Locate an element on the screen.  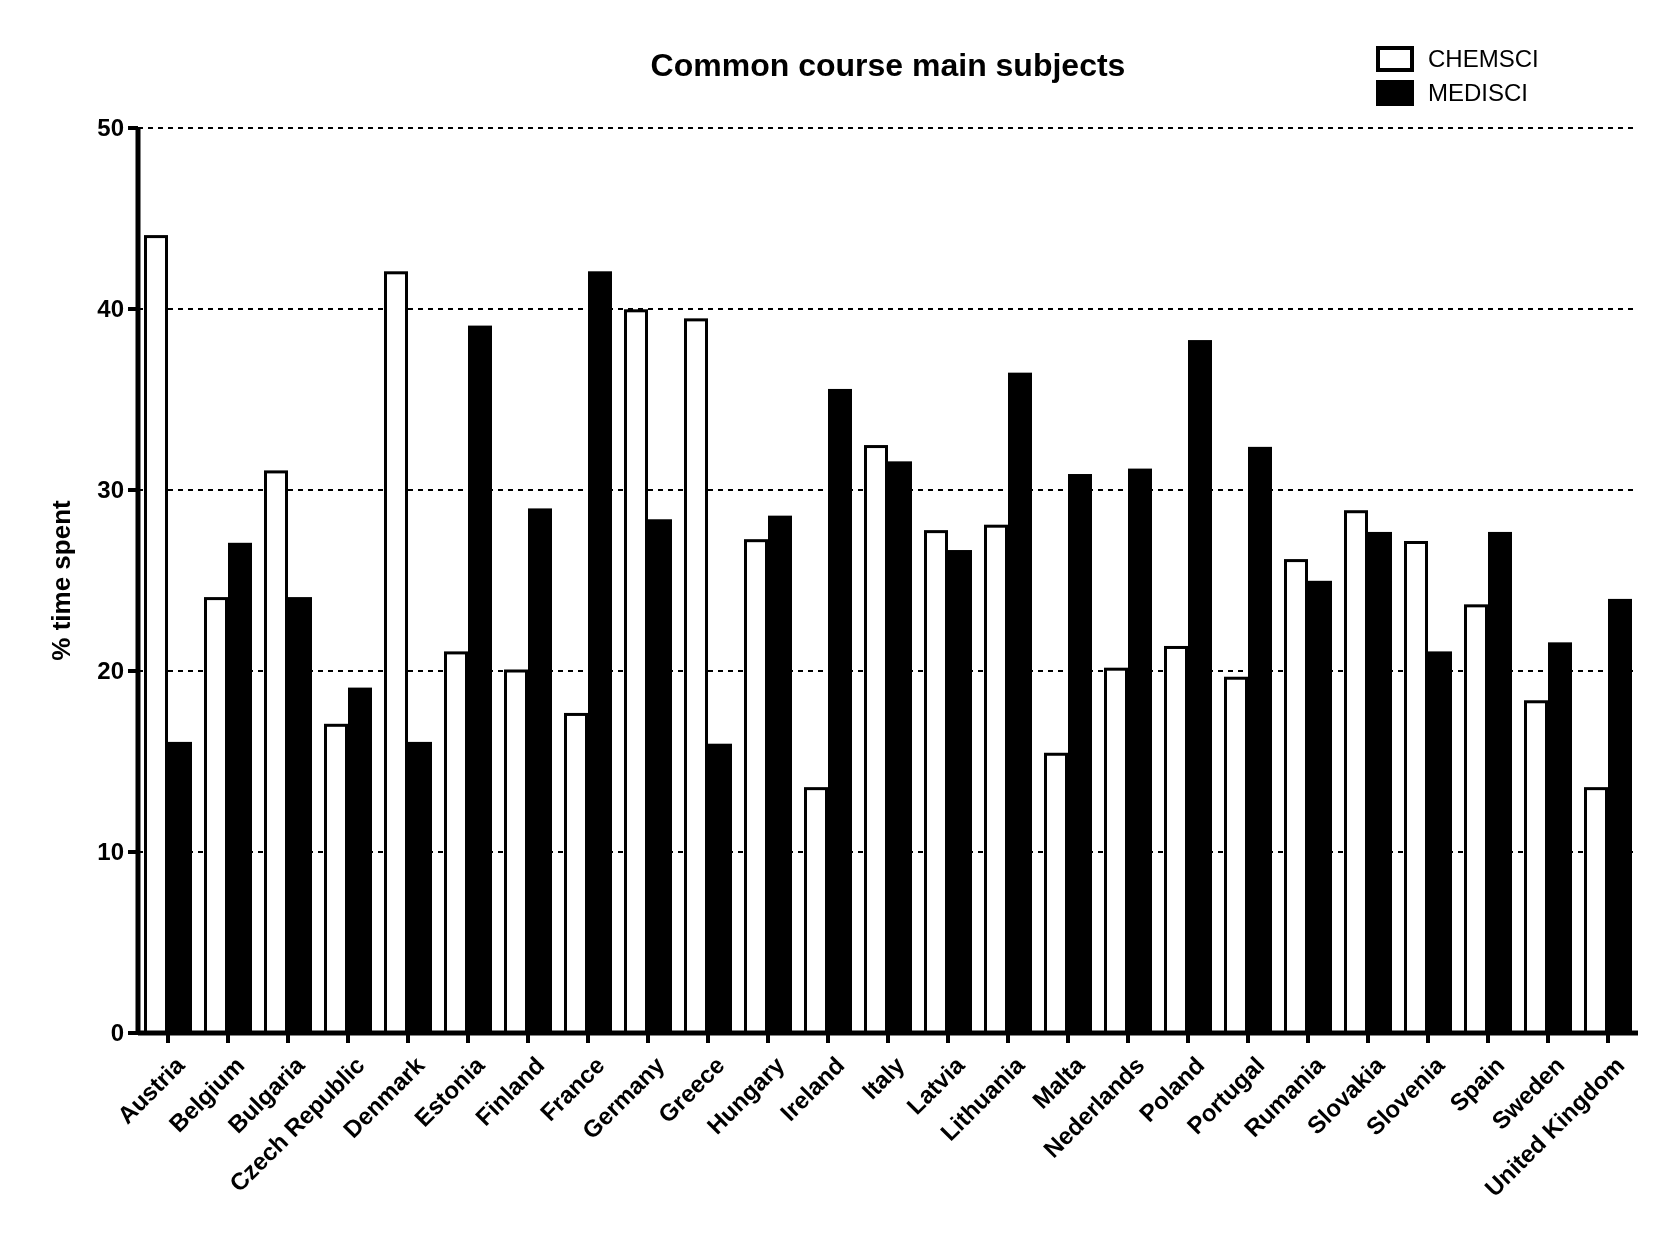
y-tick-label: 0 is located at coordinates (117, 1033).